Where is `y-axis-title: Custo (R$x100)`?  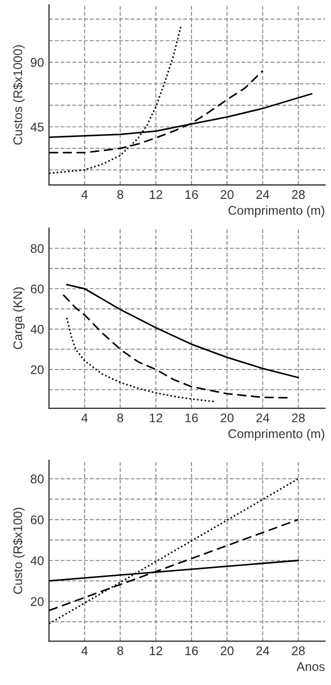 y-axis-title: Custo (R$x100) is located at coordinates (18, 551).